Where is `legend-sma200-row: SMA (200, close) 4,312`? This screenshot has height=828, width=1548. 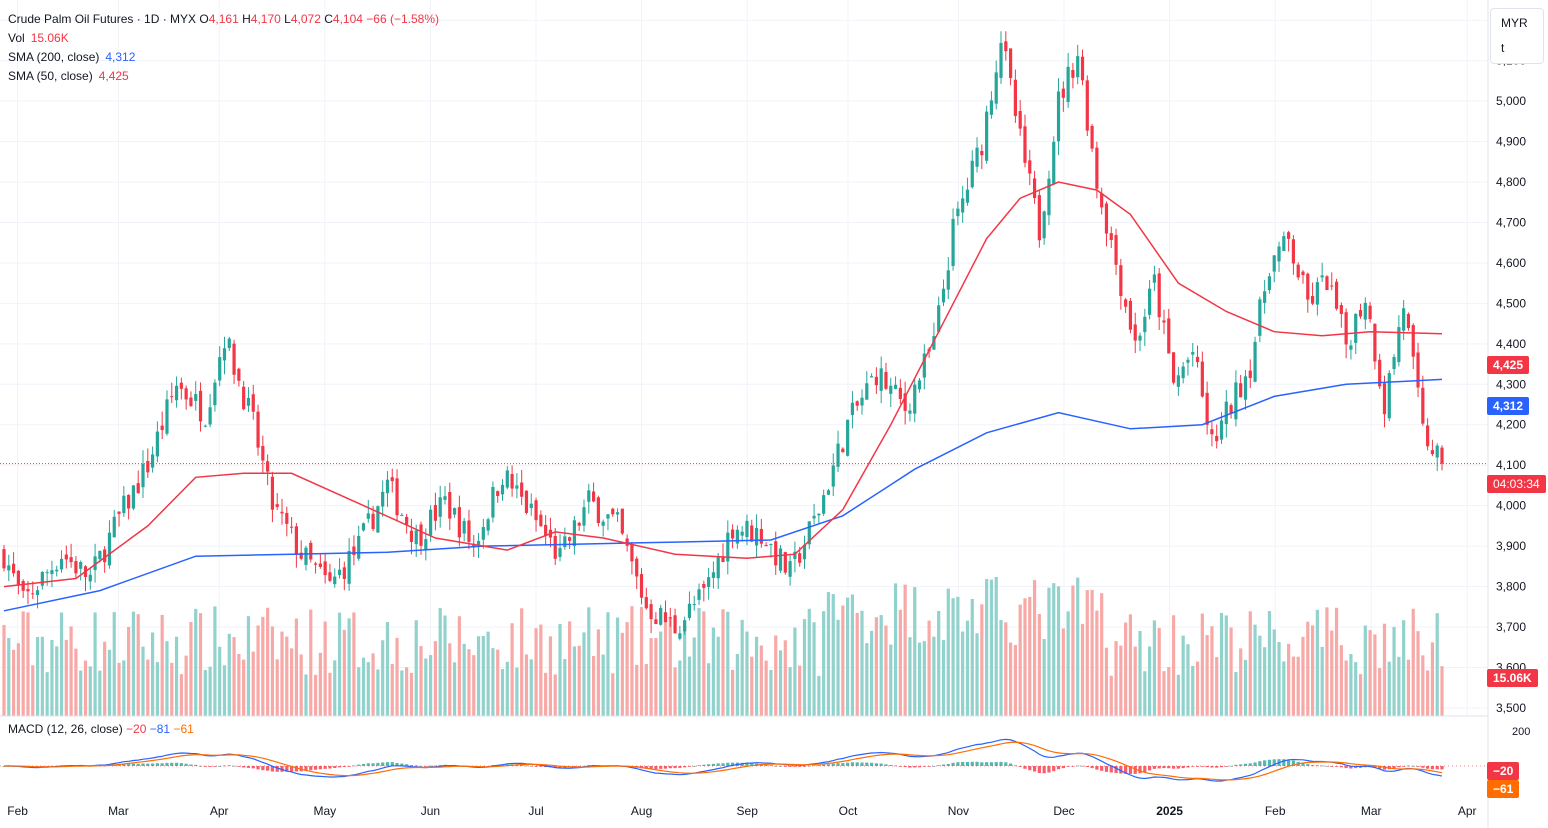
legend-sma200-row: SMA (200, close) 4,312 is located at coordinates (223, 57).